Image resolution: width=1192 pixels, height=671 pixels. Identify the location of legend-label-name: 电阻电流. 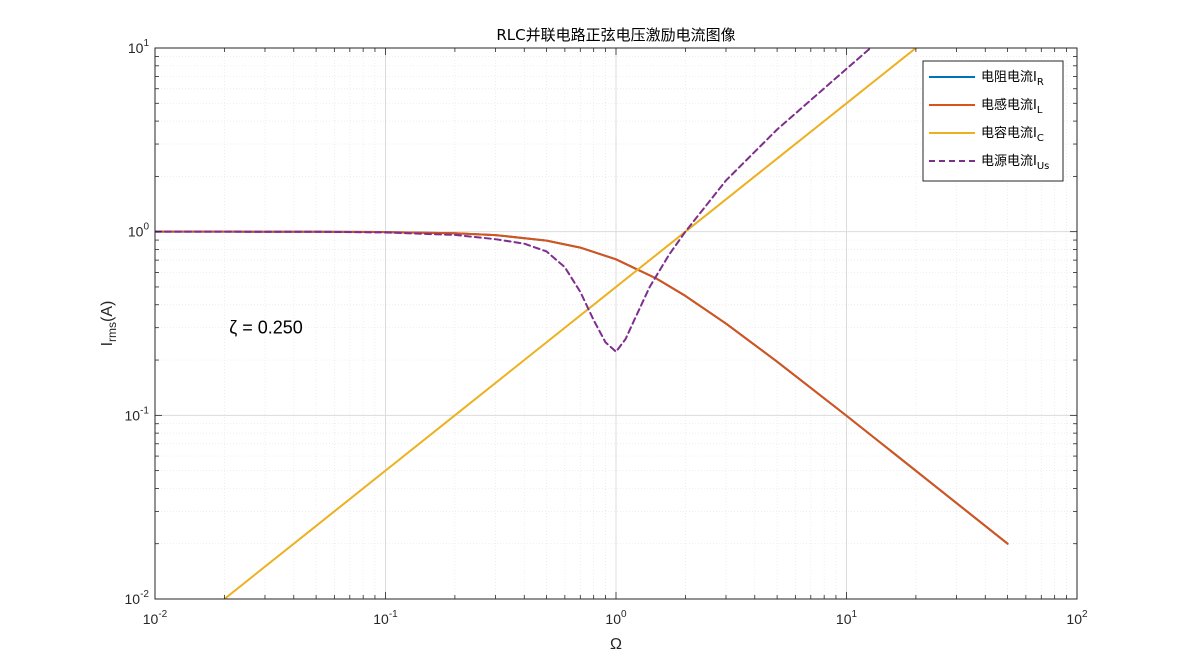
(1007, 77).